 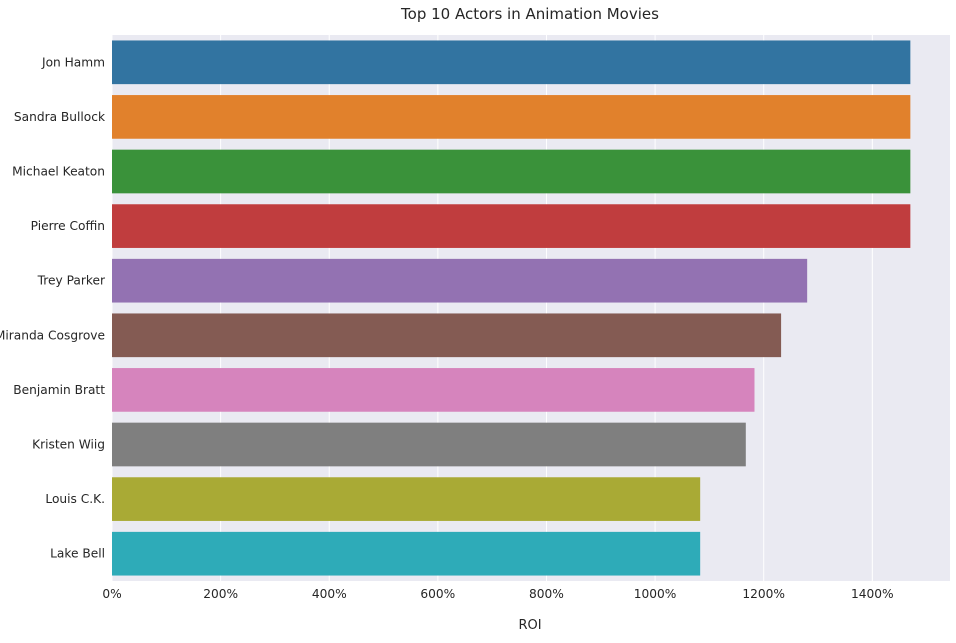 What do you see at coordinates (460, 280) in the screenshot?
I see `bar-trey-parker` at bounding box center [460, 280].